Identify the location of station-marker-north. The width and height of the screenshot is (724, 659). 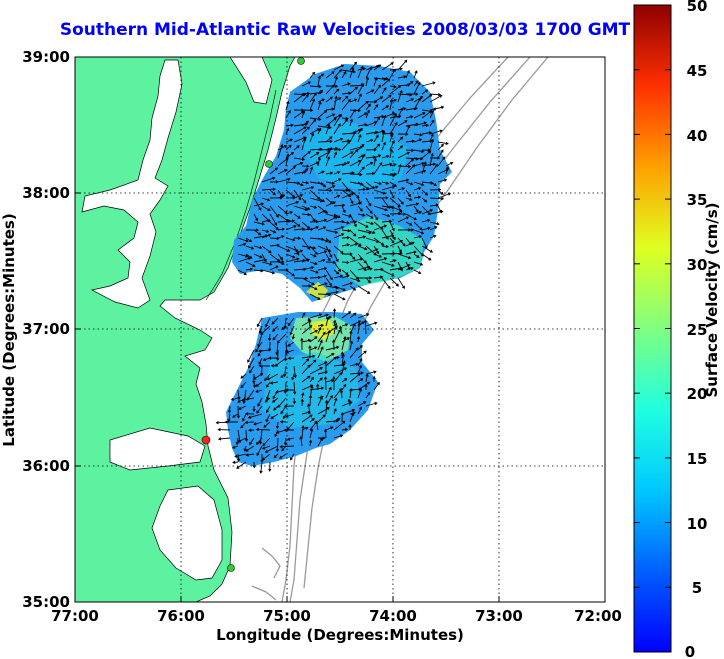
(301, 61).